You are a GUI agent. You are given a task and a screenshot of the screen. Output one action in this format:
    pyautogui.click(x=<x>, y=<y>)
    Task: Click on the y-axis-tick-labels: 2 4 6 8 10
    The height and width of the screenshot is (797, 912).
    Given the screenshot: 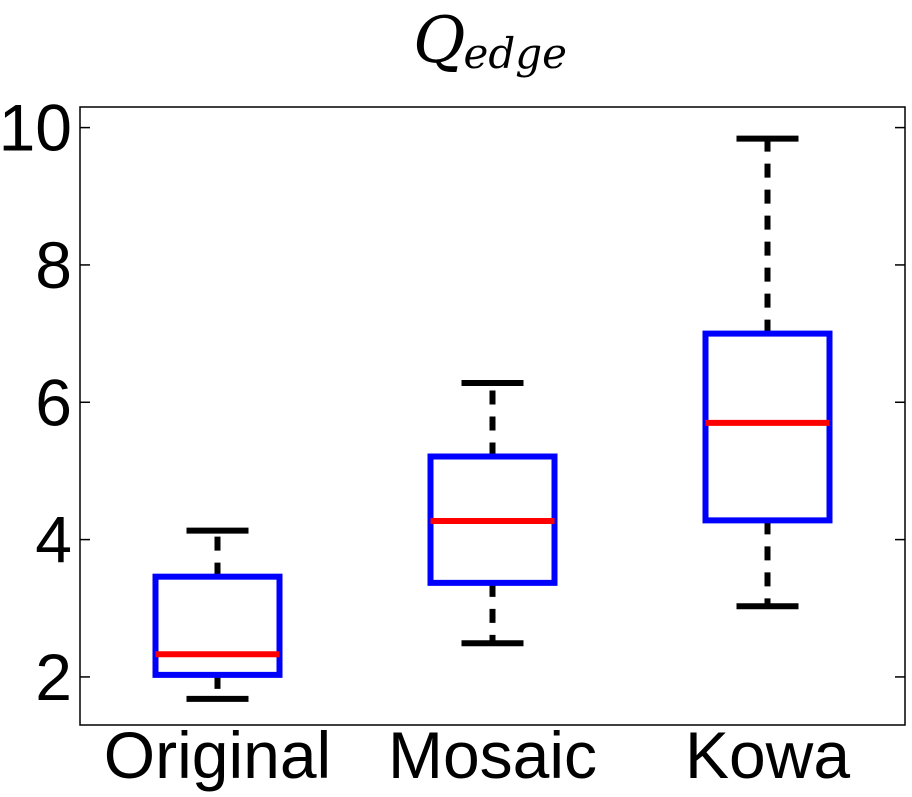 What is the action you would take?
    pyautogui.click(x=36, y=402)
    